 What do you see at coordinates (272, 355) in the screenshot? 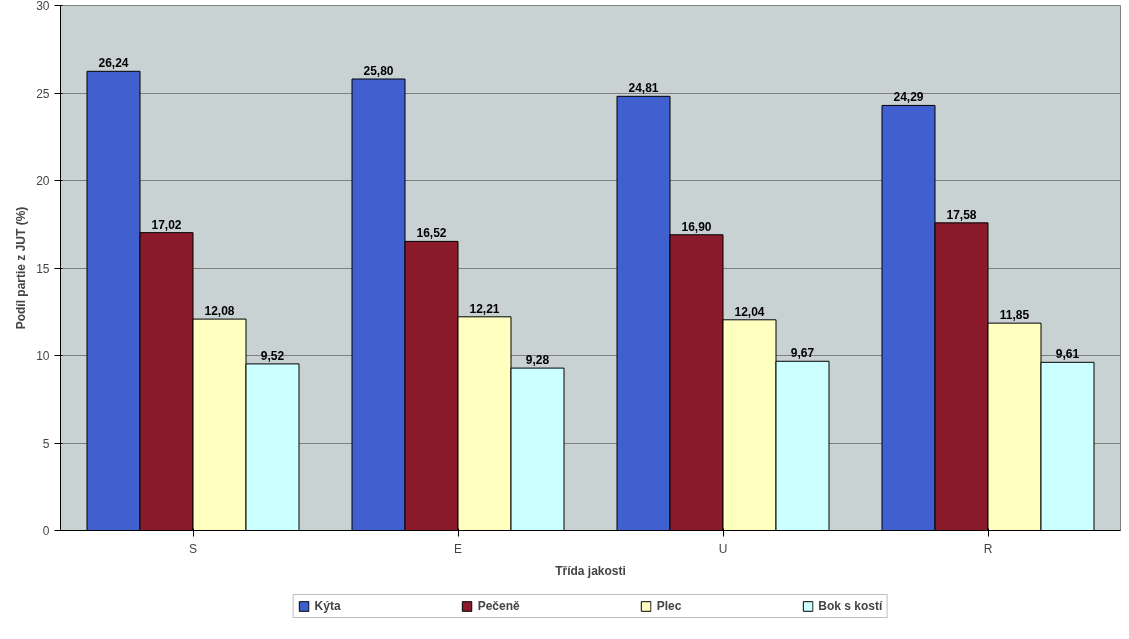
I see `data-label: 9,52` at bounding box center [272, 355].